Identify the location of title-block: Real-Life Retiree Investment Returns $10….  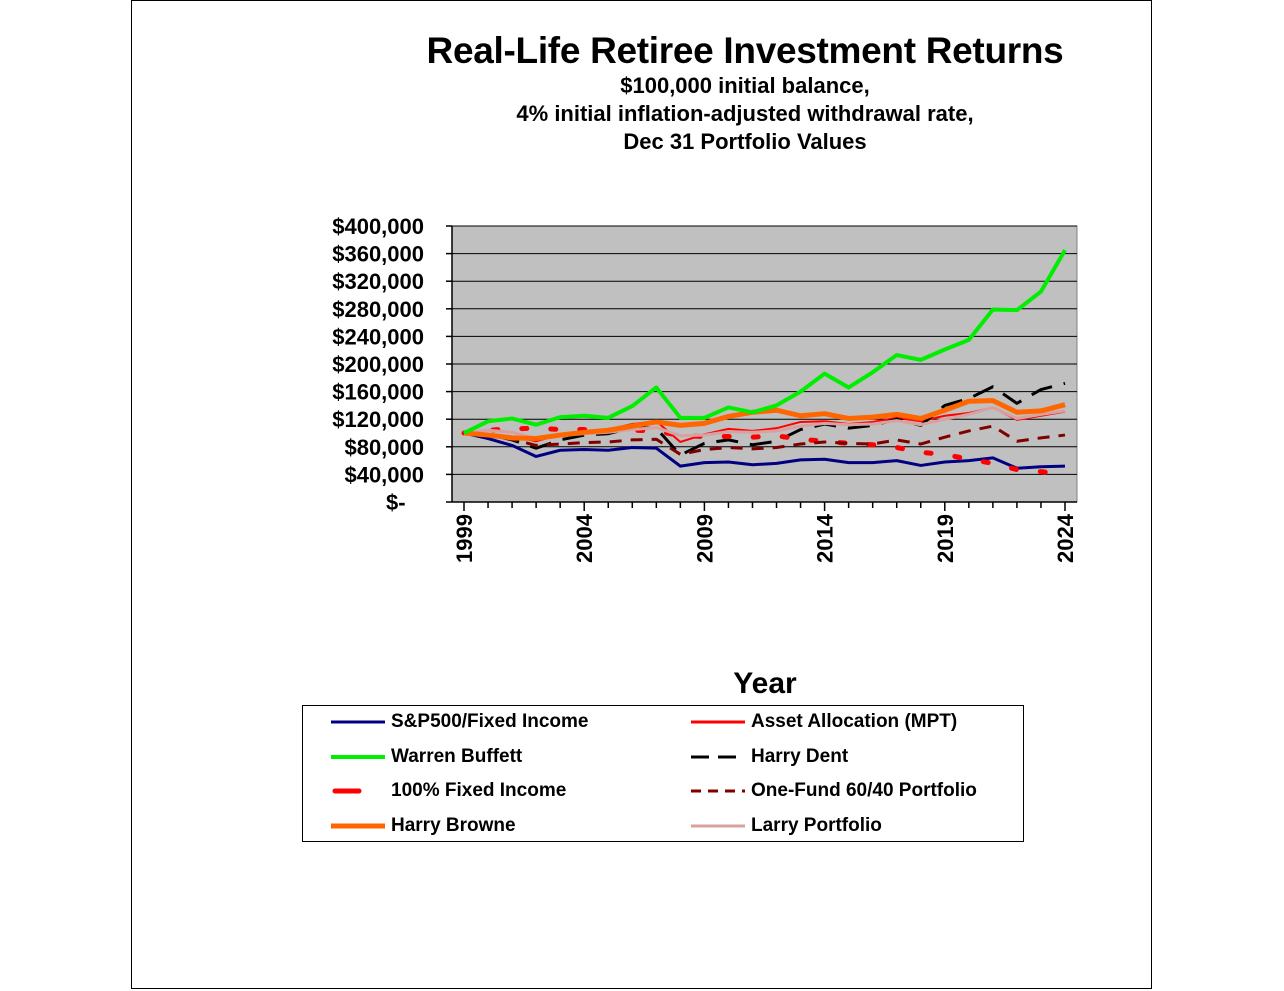
(745, 93).